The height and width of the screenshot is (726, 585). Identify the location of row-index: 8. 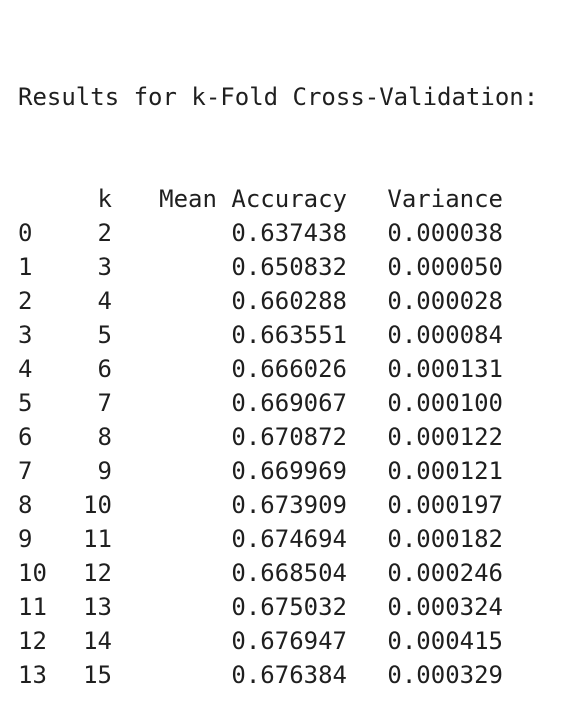
(25, 505).